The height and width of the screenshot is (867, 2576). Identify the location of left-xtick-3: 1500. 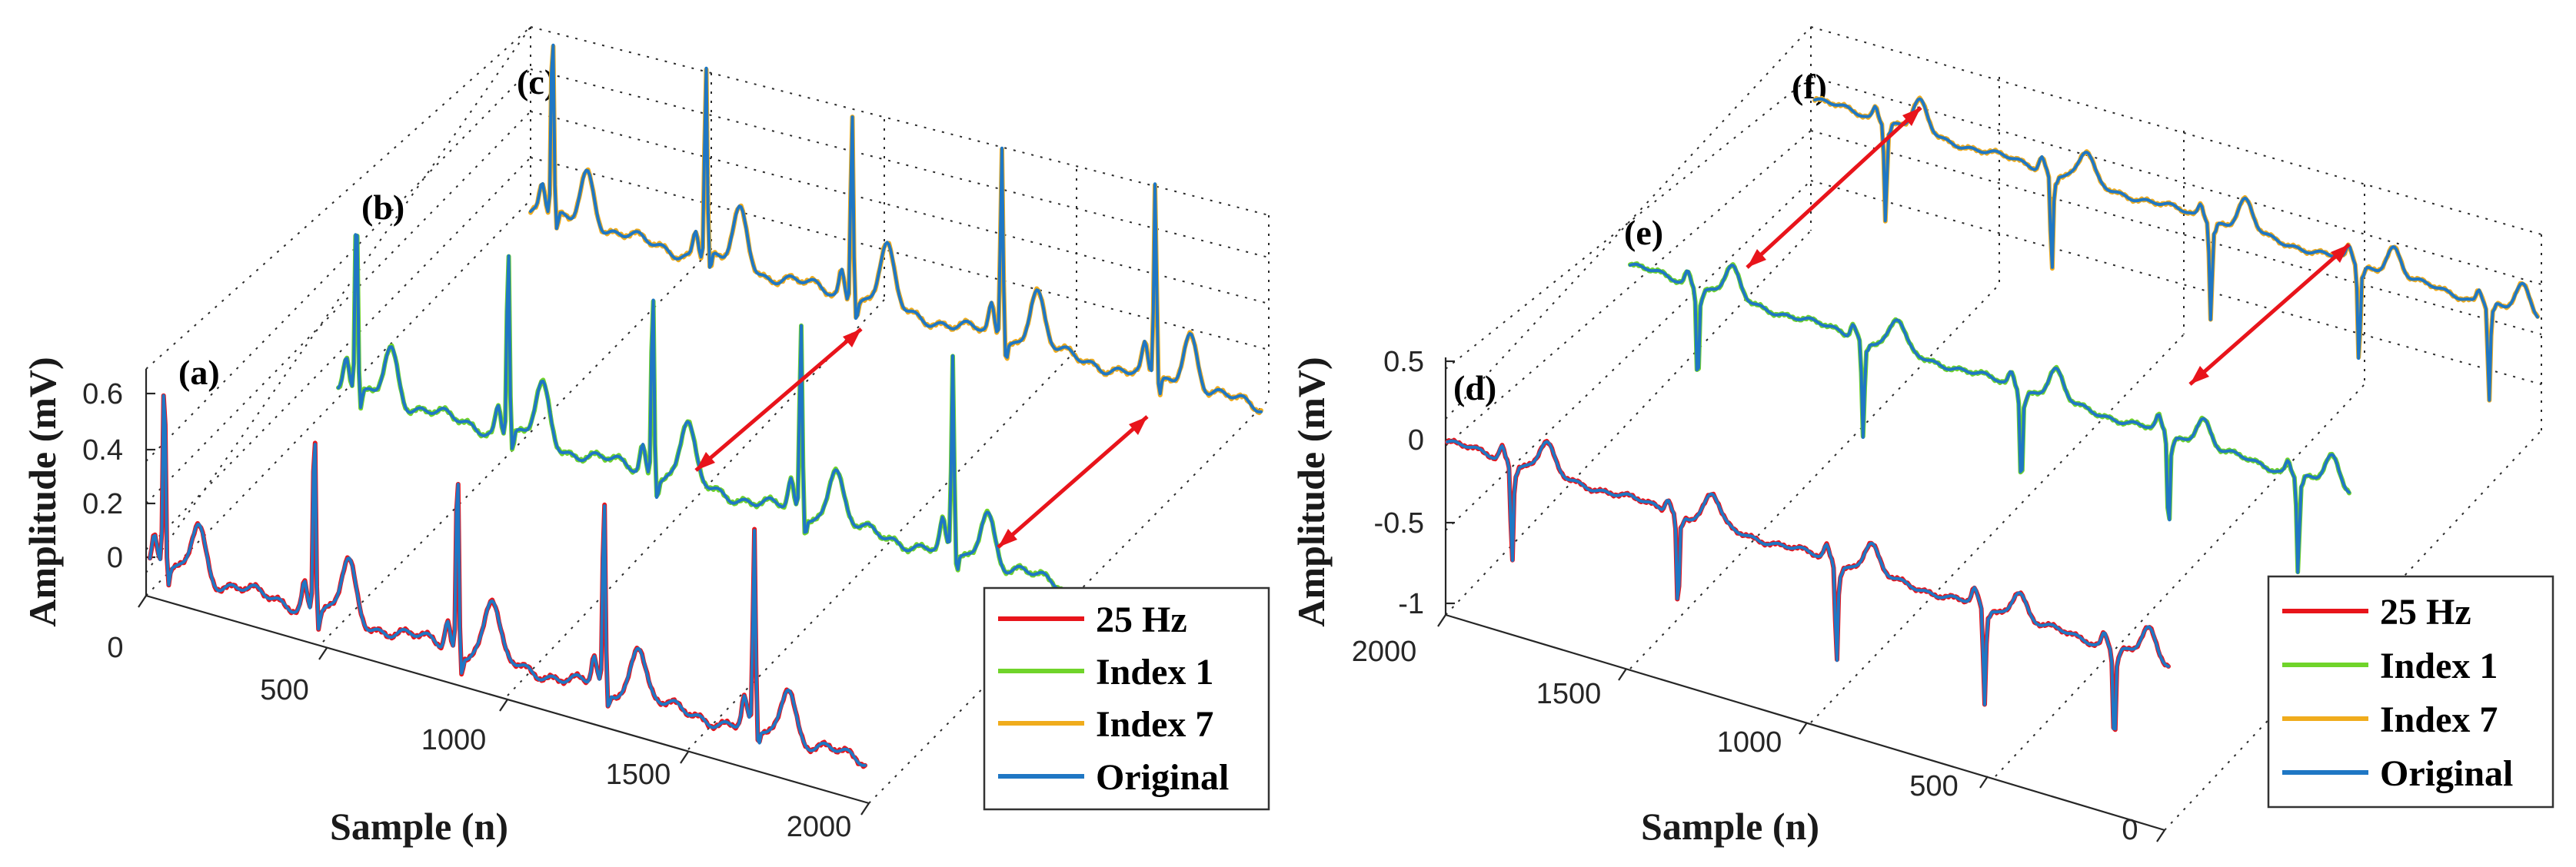
(638, 775).